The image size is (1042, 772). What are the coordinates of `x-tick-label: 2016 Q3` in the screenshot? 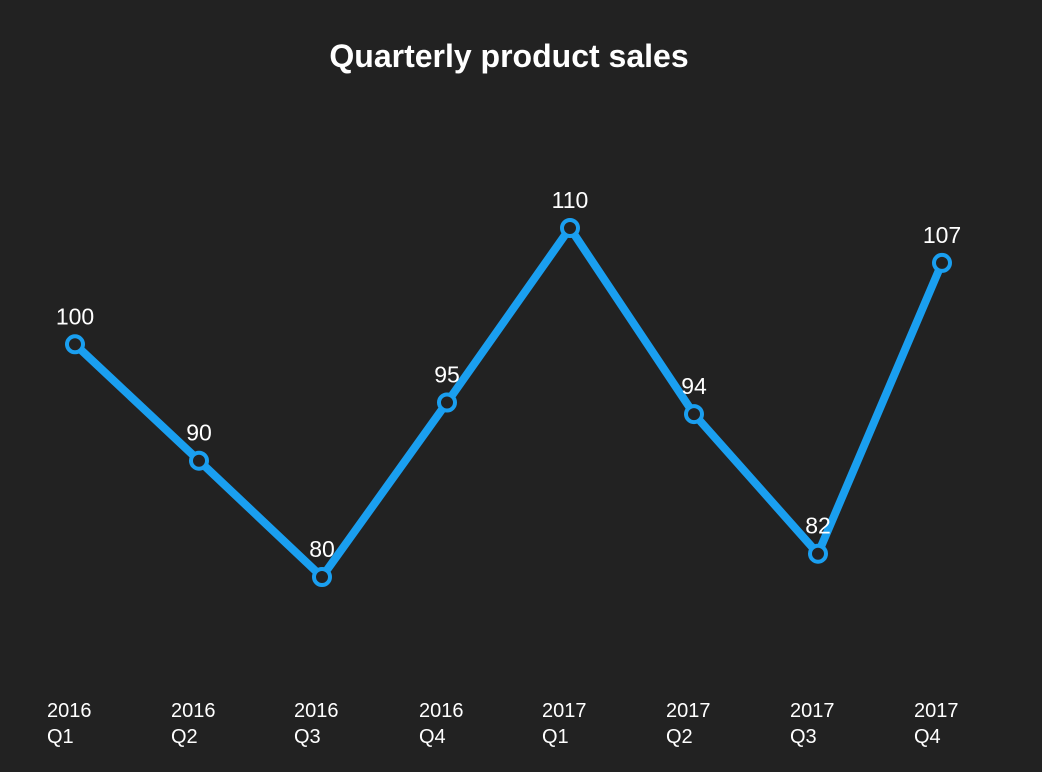 It's located at (316, 724).